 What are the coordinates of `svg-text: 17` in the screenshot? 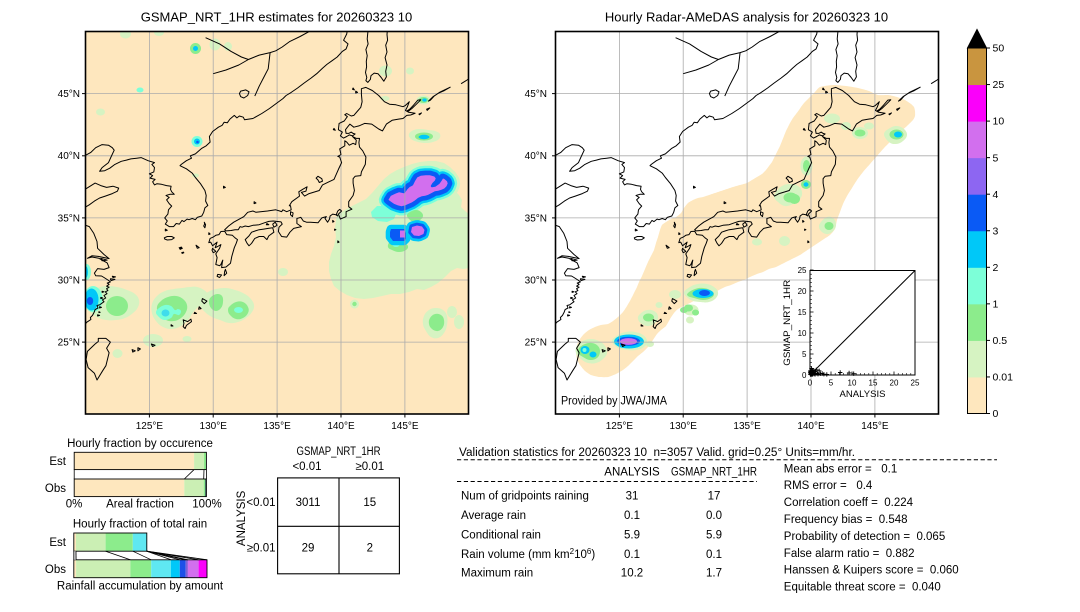 It's located at (714, 497).